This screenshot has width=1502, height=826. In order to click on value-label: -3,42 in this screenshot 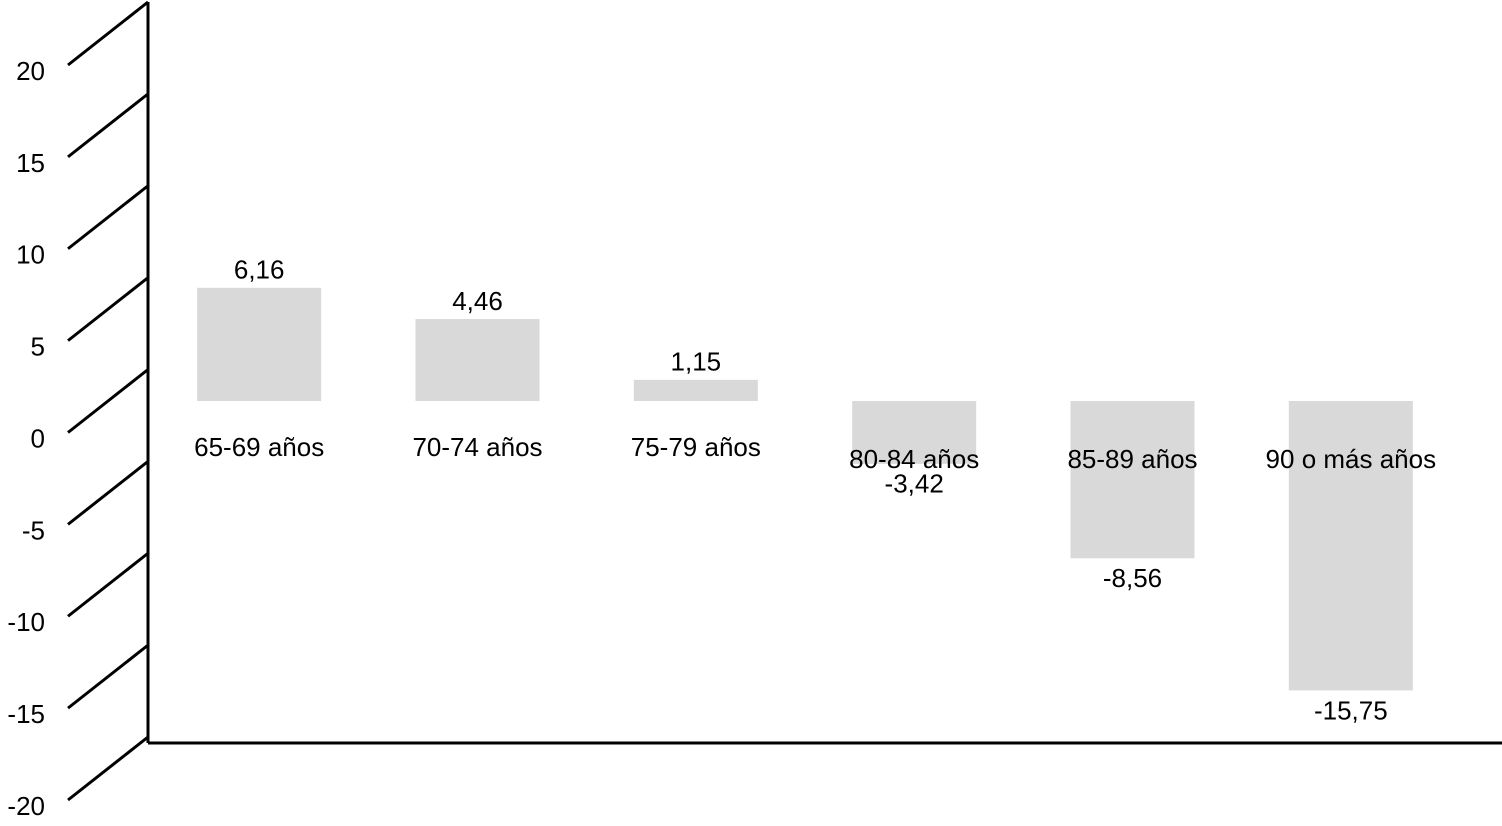, I will do `click(914, 484)`.